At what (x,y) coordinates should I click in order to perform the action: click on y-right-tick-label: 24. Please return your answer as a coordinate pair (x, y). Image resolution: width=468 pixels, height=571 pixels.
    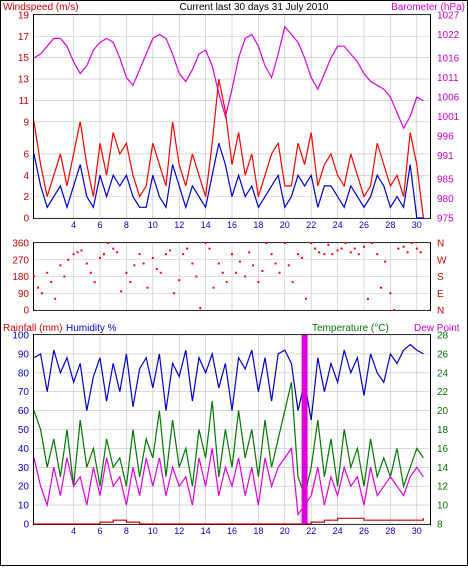
    Looking at the image, I should click on (443, 373).